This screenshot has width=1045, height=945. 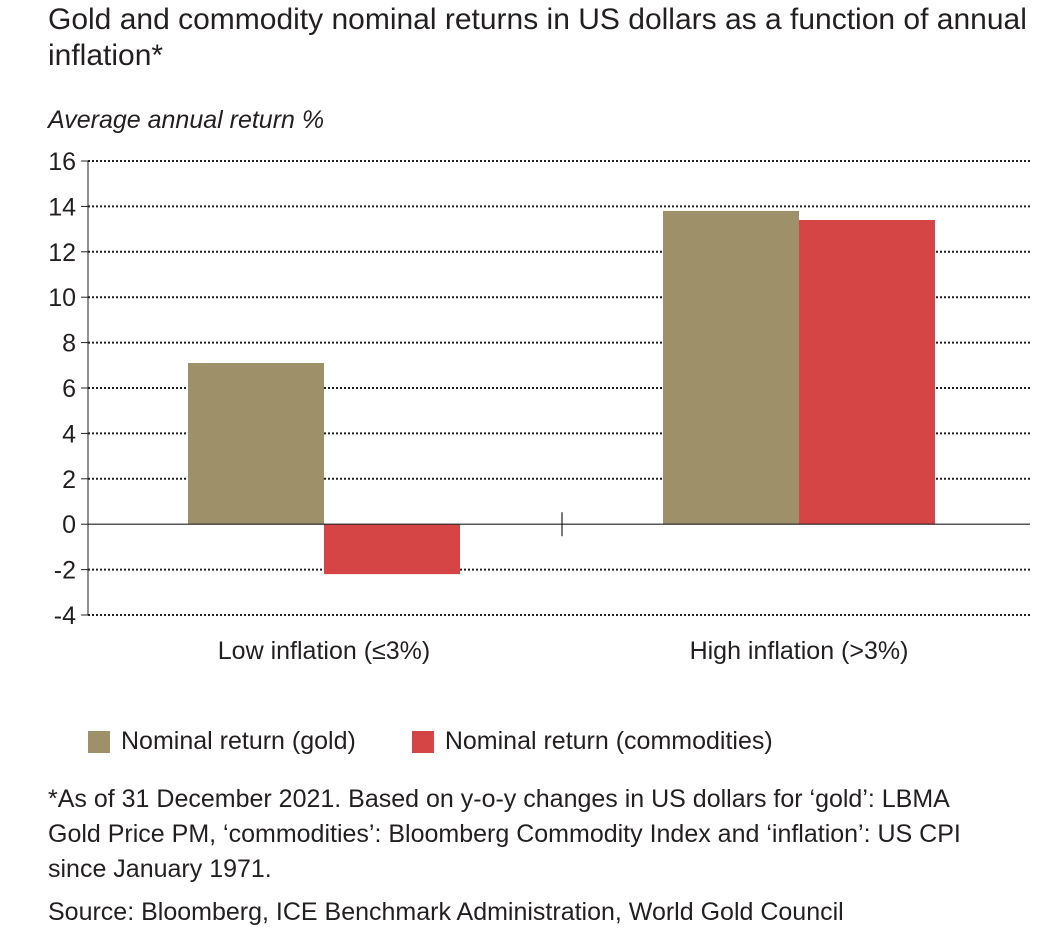 What do you see at coordinates (238, 741) in the screenshot?
I see `legend-label-gold: Nominal return (gold)` at bounding box center [238, 741].